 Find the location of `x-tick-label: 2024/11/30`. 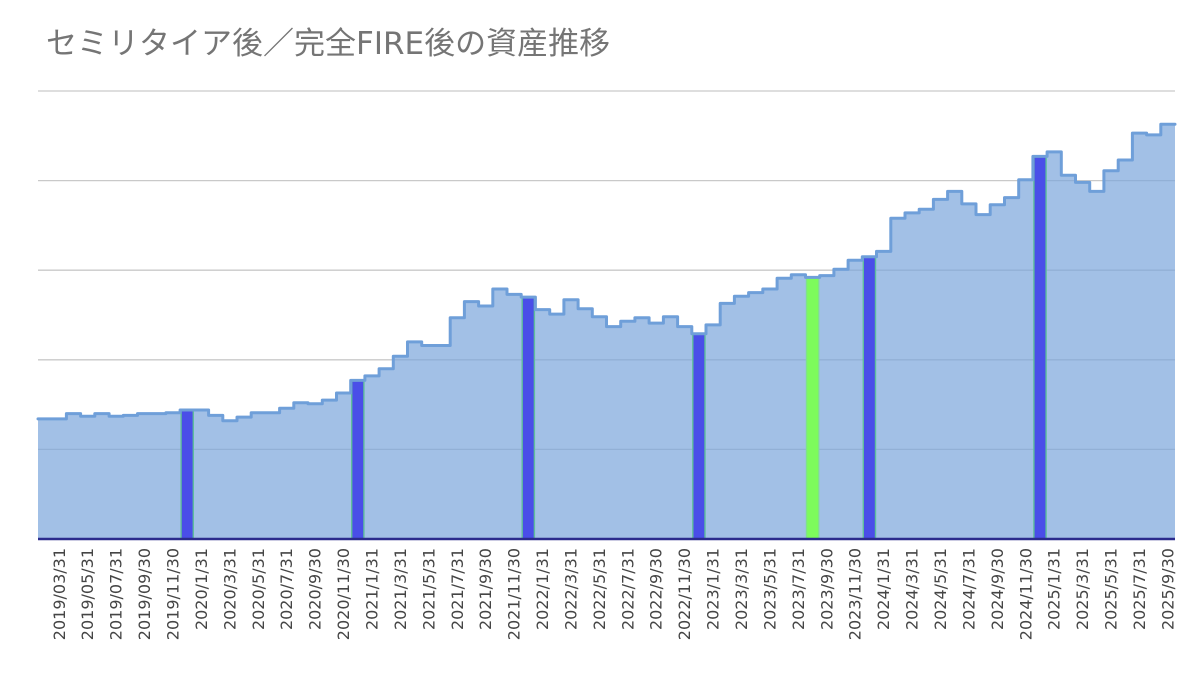

x-tick-label: 2024/11/30 is located at coordinates (1025, 594).